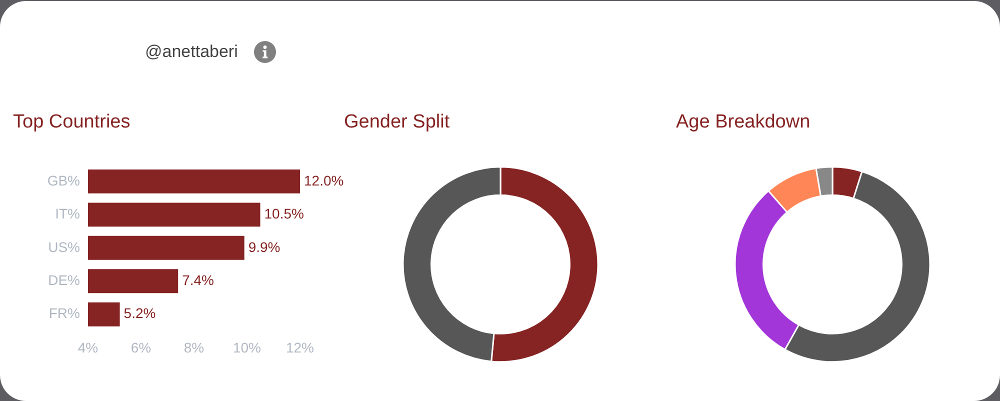 The height and width of the screenshot is (401, 1000). Describe the element at coordinates (284, 214) in the screenshot. I see `data-label: 10.5%` at that location.